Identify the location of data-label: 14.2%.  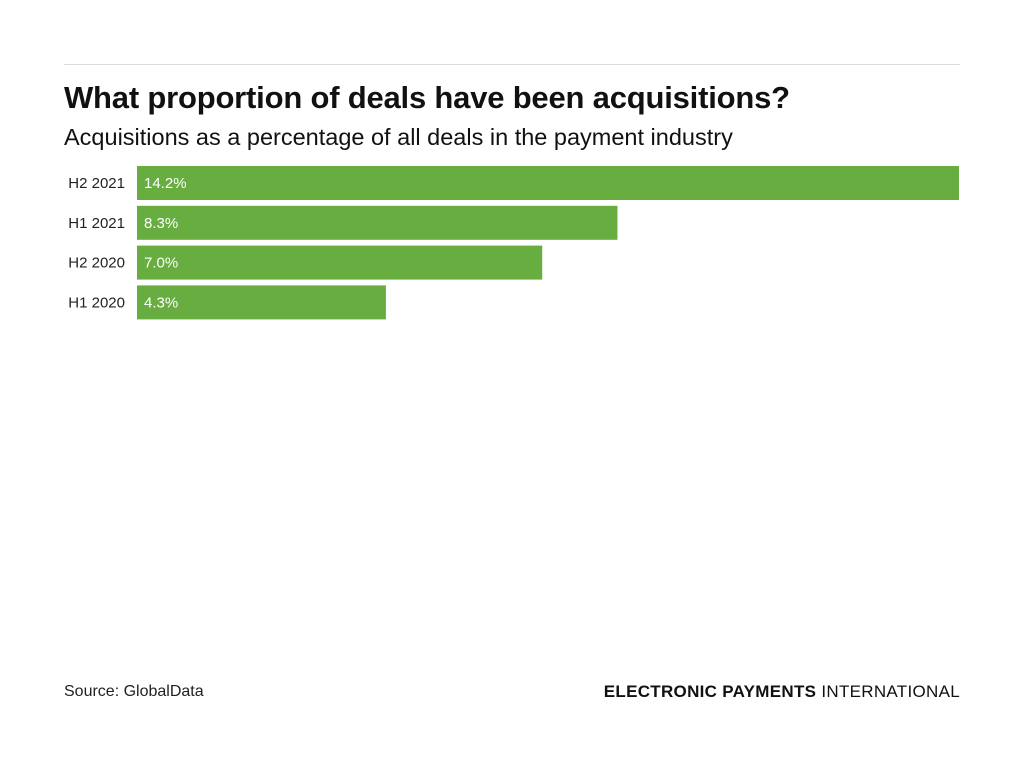
(165, 183).